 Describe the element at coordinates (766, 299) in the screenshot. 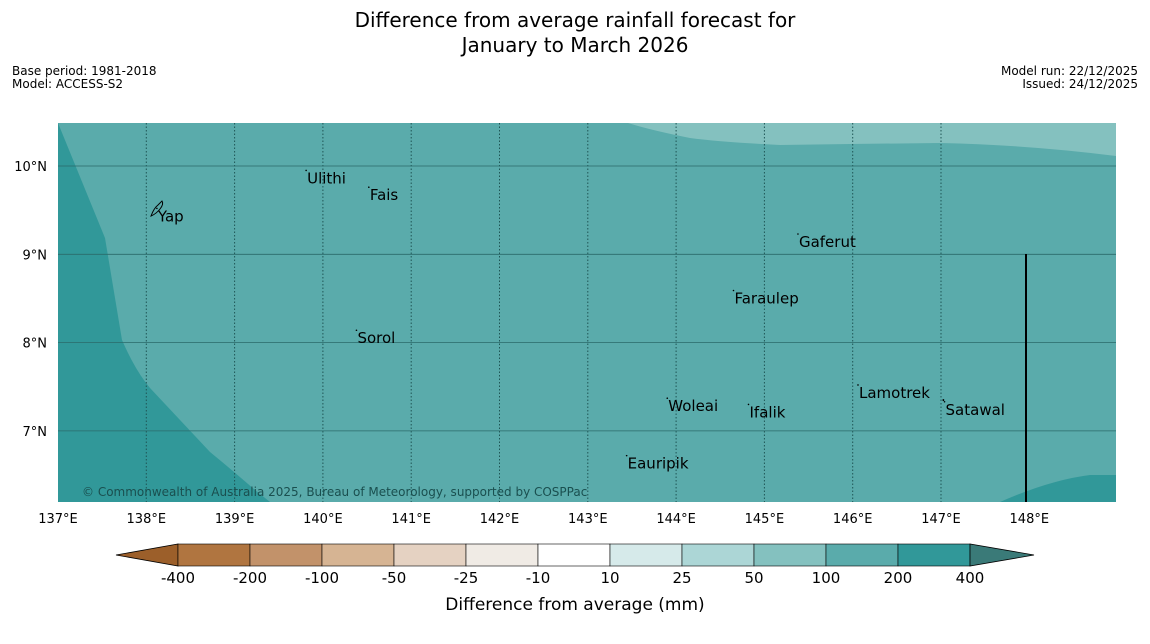

I see `place-label-faraulep: Faraulep` at that location.